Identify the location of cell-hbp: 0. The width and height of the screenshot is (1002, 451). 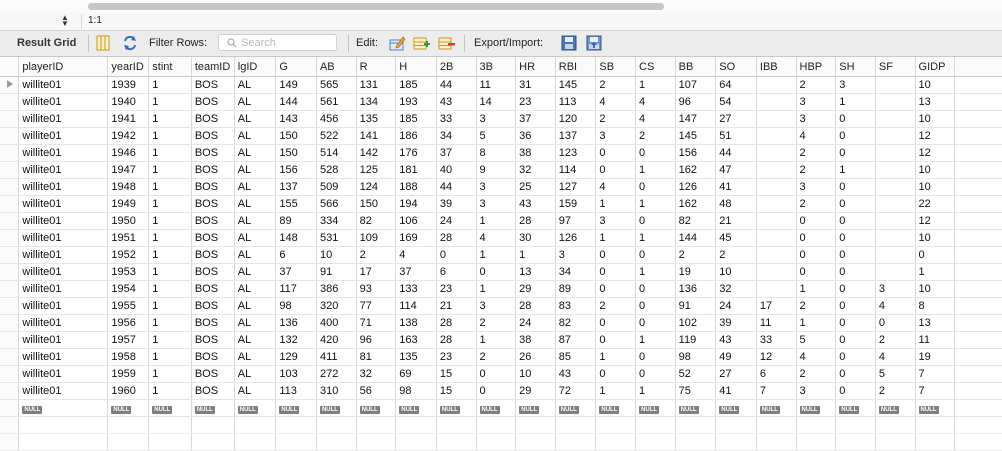
(816, 255).